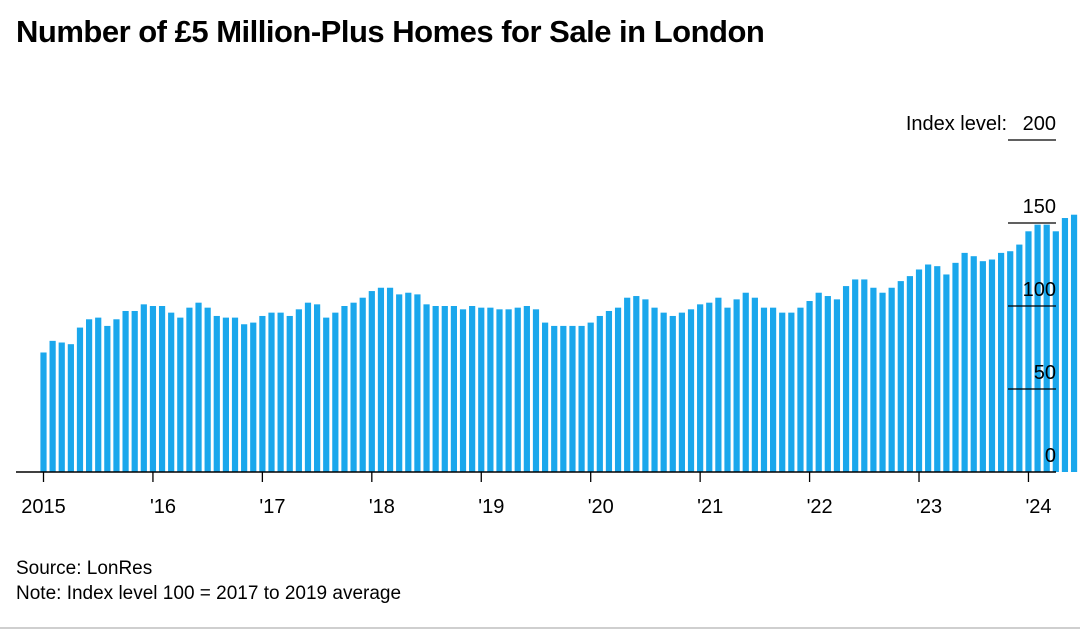 Image resolution: width=1080 pixels, height=629 pixels. Describe the element at coordinates (43, 507) in the screenshot. I see `x-tick-label: 2015` at that location.